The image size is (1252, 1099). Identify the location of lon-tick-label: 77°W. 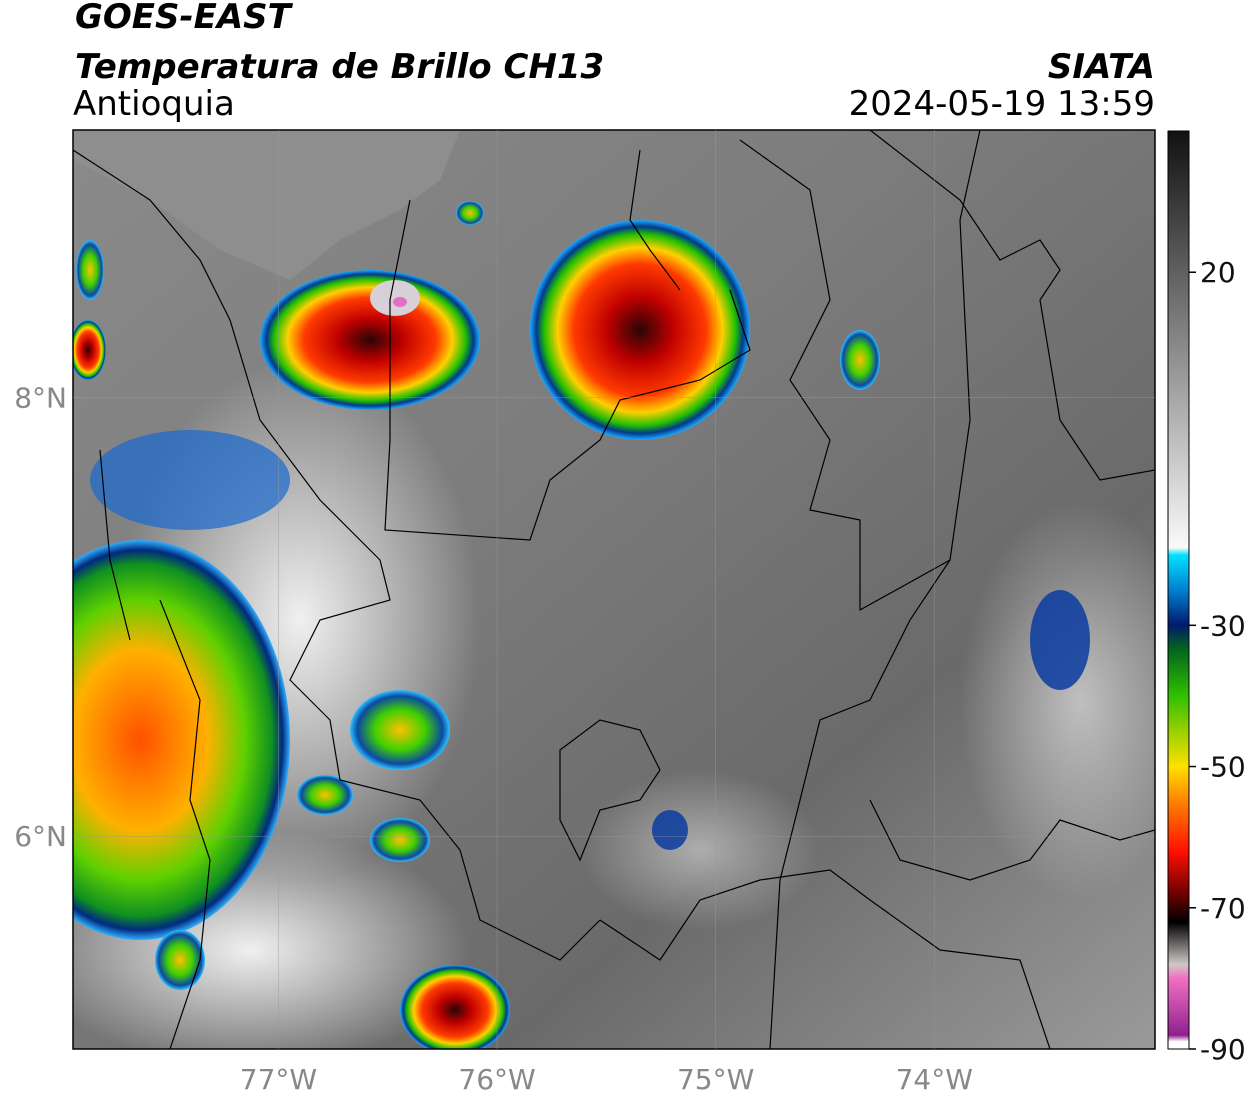
(278, 1079).